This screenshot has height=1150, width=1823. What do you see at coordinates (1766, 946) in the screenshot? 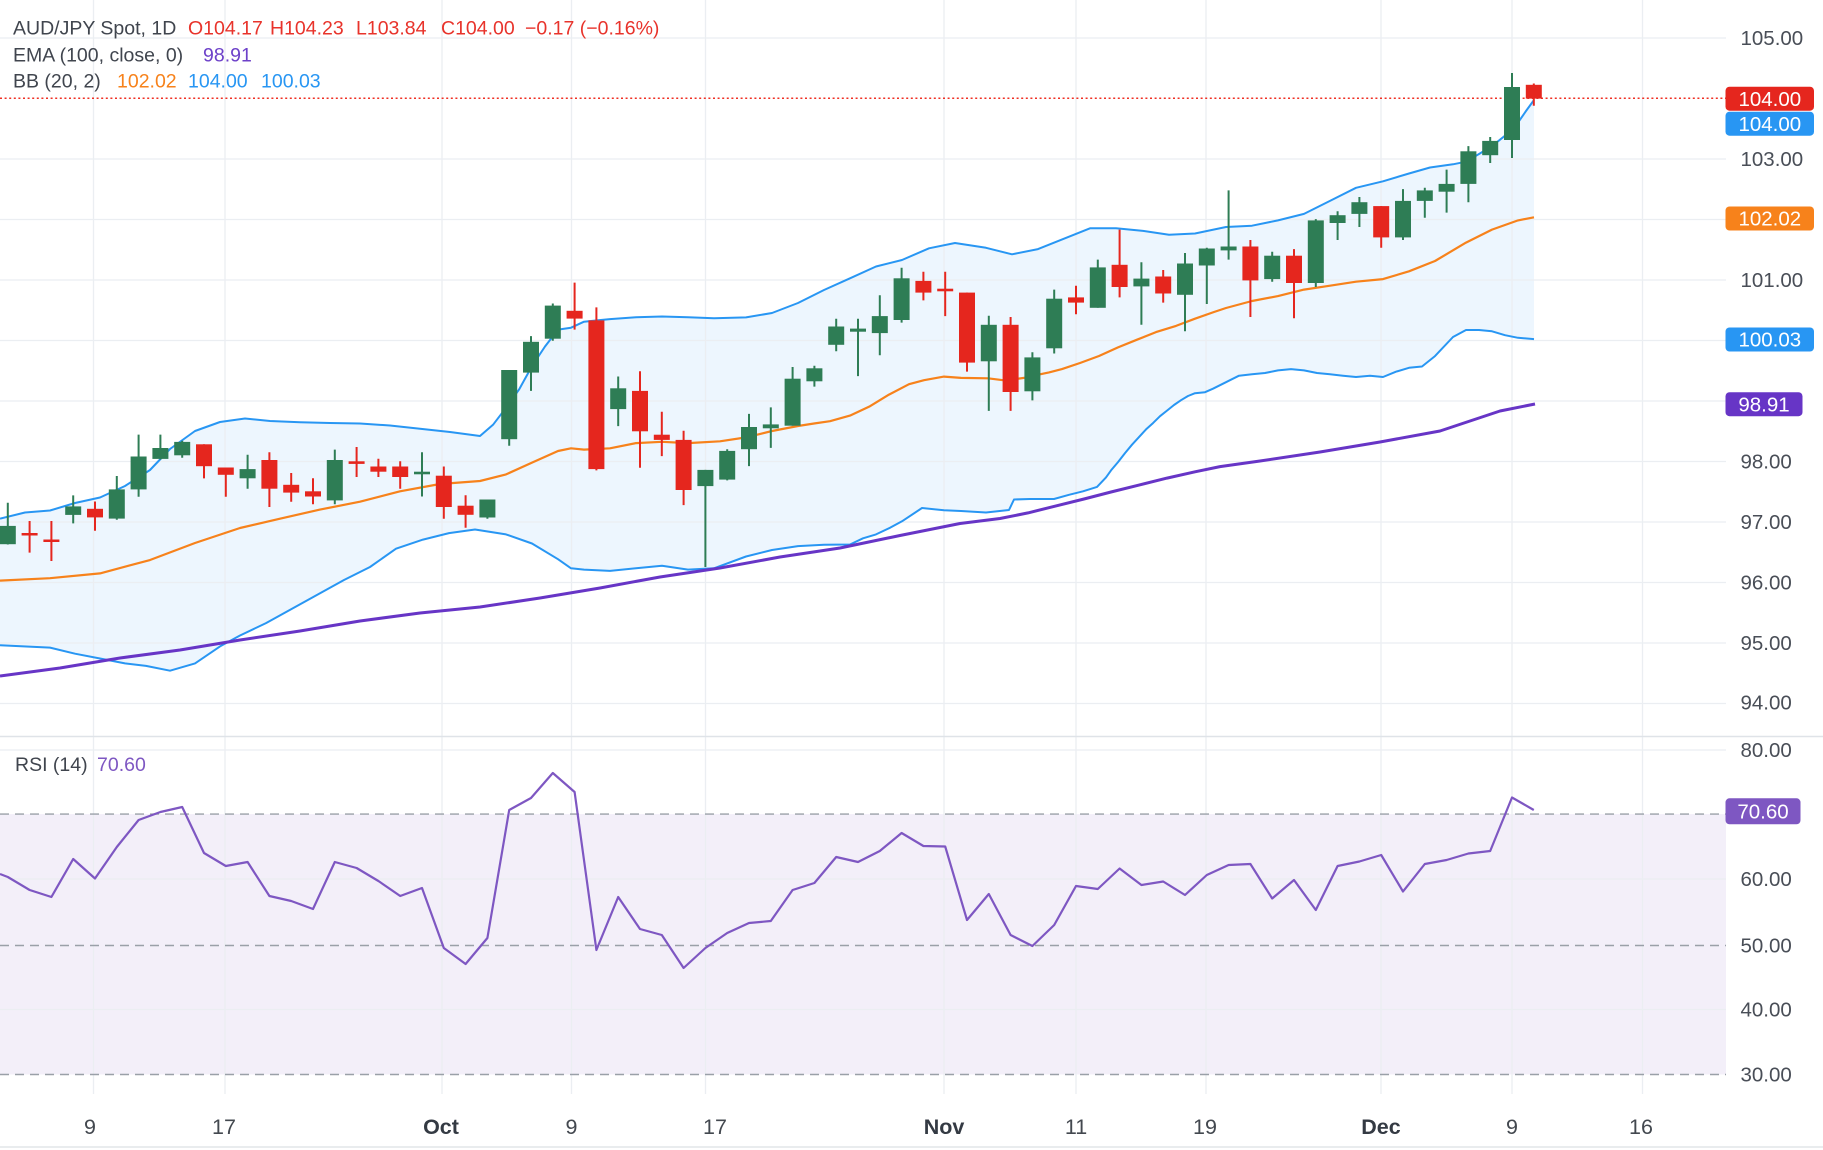
I see `svg-text: 50.00` at bounding box center [1766, 946].